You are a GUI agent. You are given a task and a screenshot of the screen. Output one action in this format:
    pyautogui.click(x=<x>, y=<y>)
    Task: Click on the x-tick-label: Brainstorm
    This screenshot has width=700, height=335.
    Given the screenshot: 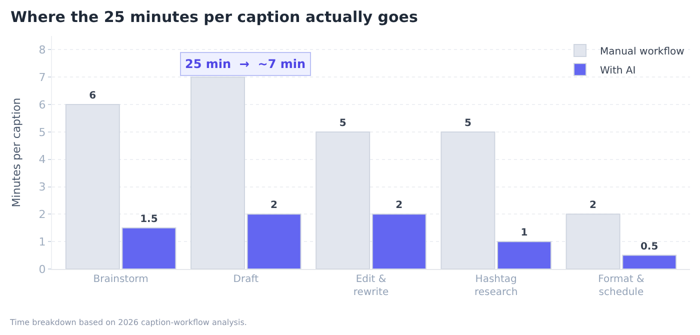 What is the action you would take?
    pyautogui.click(x=120, y=279)
    